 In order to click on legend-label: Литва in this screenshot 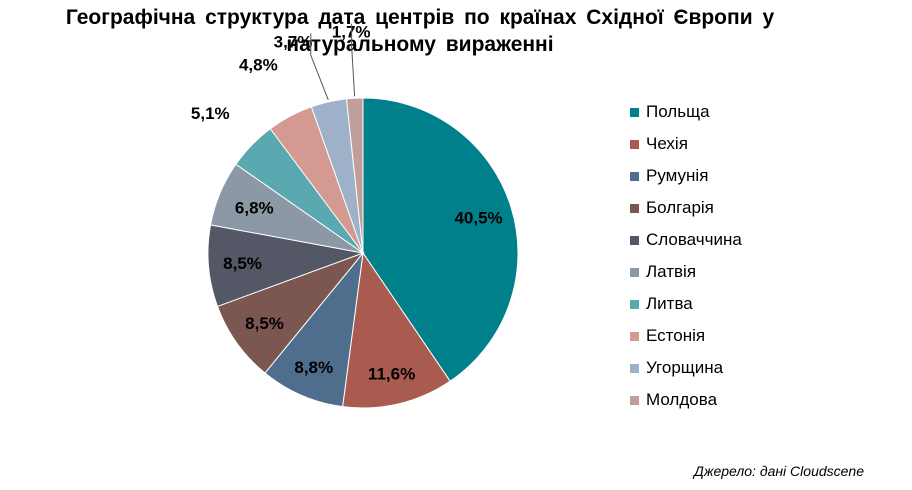, I will do `click(669, 303)`.